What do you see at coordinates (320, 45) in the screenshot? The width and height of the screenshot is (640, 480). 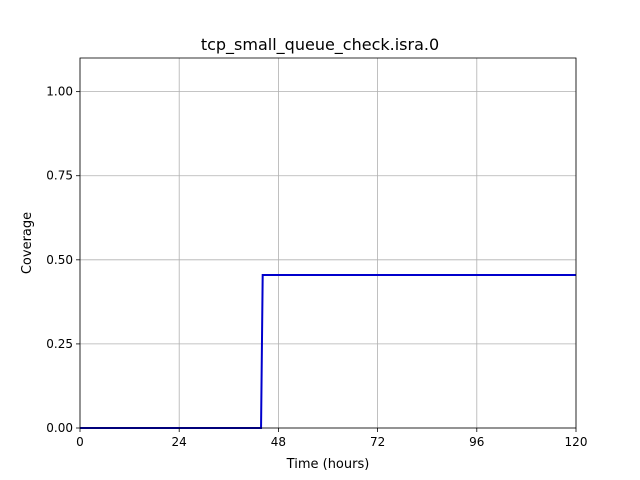 I see `chart-title: tcp_small_queue_check.isra.0` at bounding box center [320, 45].